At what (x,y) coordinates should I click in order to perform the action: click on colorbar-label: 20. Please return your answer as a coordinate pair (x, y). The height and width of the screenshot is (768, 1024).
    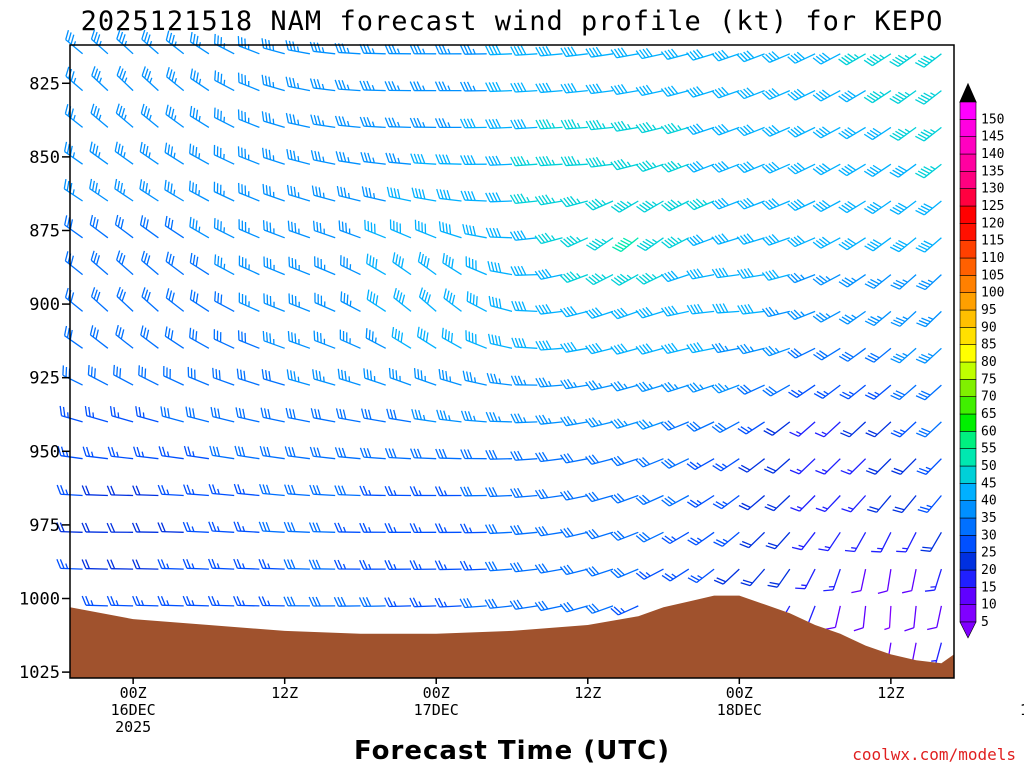
    Looking at the image, I should click on (989, 570).